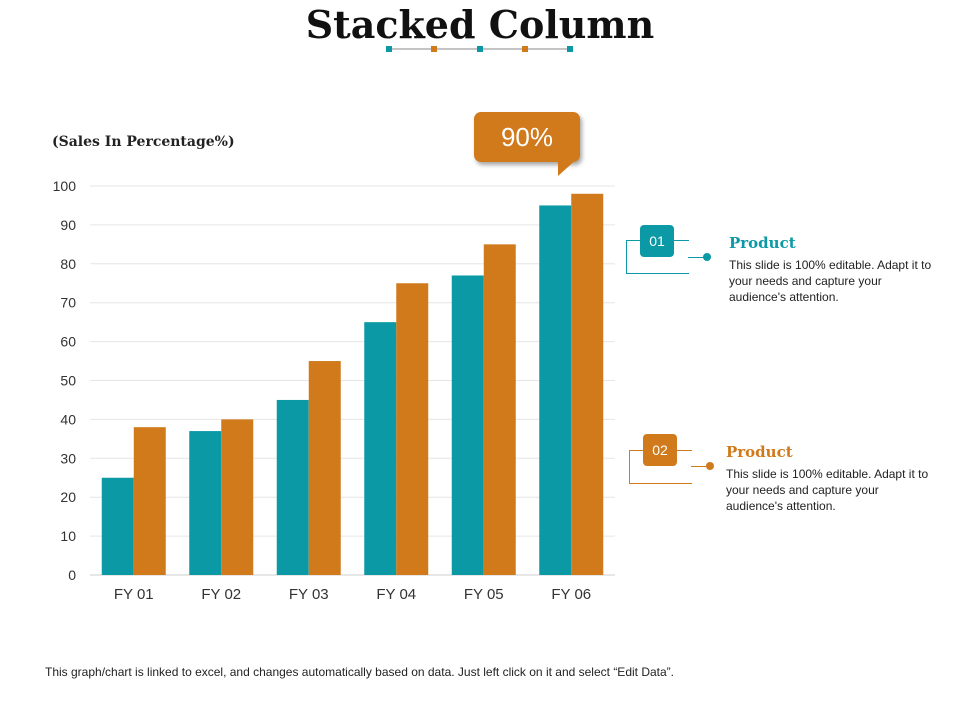 This screenshot has height=720, width=960. Describe the element at coordinates (143, 142) in the screenshot. I see `y-axis-label: (Sales In Percentage%)` at that location.